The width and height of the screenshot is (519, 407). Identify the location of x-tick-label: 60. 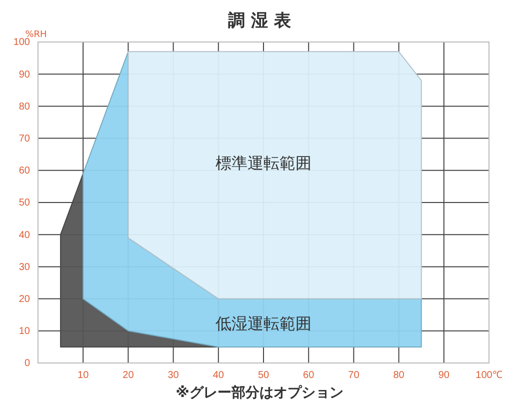
(309, 376).